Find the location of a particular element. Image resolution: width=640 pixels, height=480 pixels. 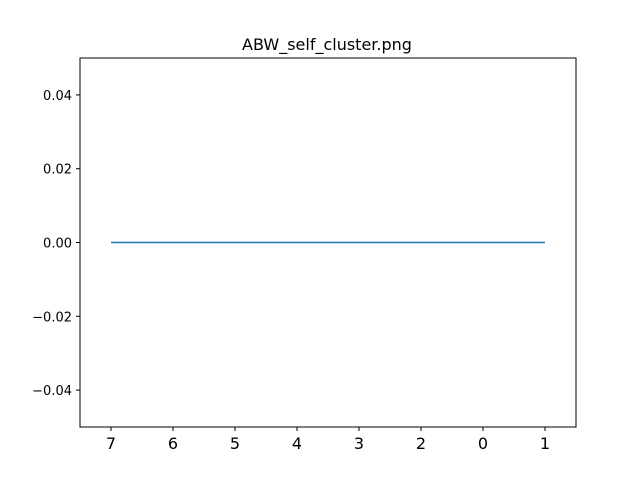

y-axis: −0.04 −0.02 0.00 0.02 0.04 is located at coordinates (56, 244).